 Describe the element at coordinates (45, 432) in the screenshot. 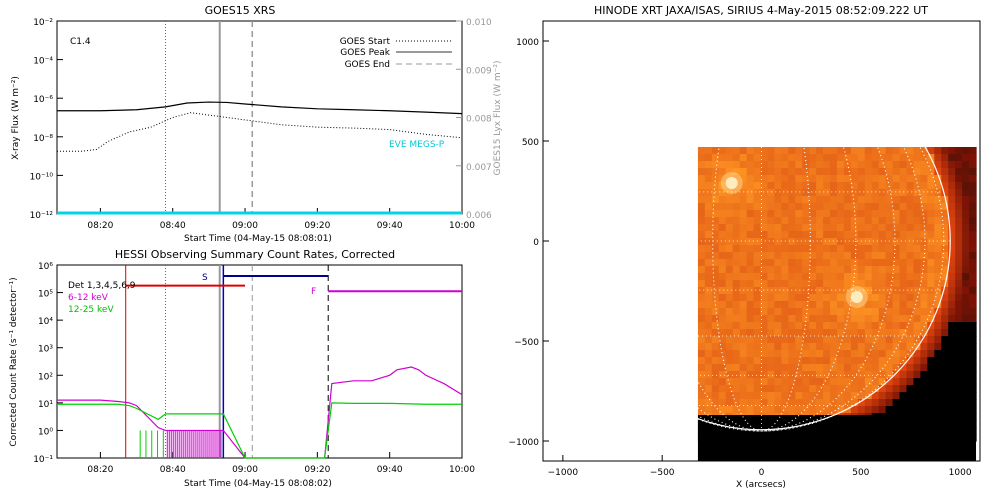

I see `hessi-y-tick-label: 10⁰` at that location.